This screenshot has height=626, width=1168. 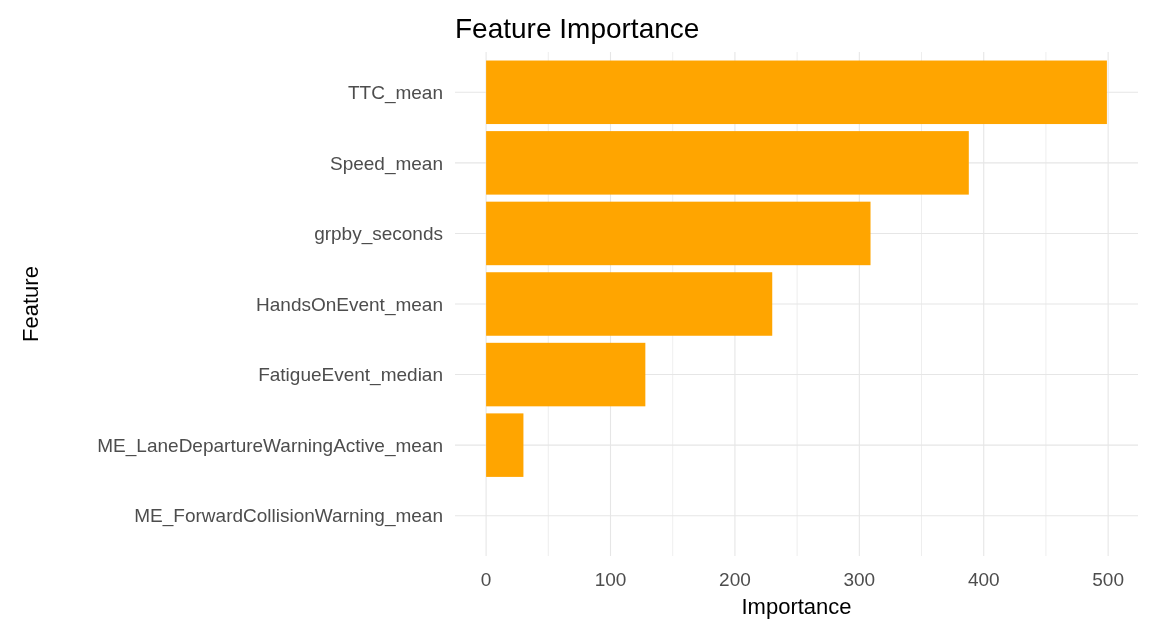 What do you see at coordinates (349, 304) in the screenshot?
I see `y-tick-label: HandsOnEvent_mean` at bounding box center [349, 304].